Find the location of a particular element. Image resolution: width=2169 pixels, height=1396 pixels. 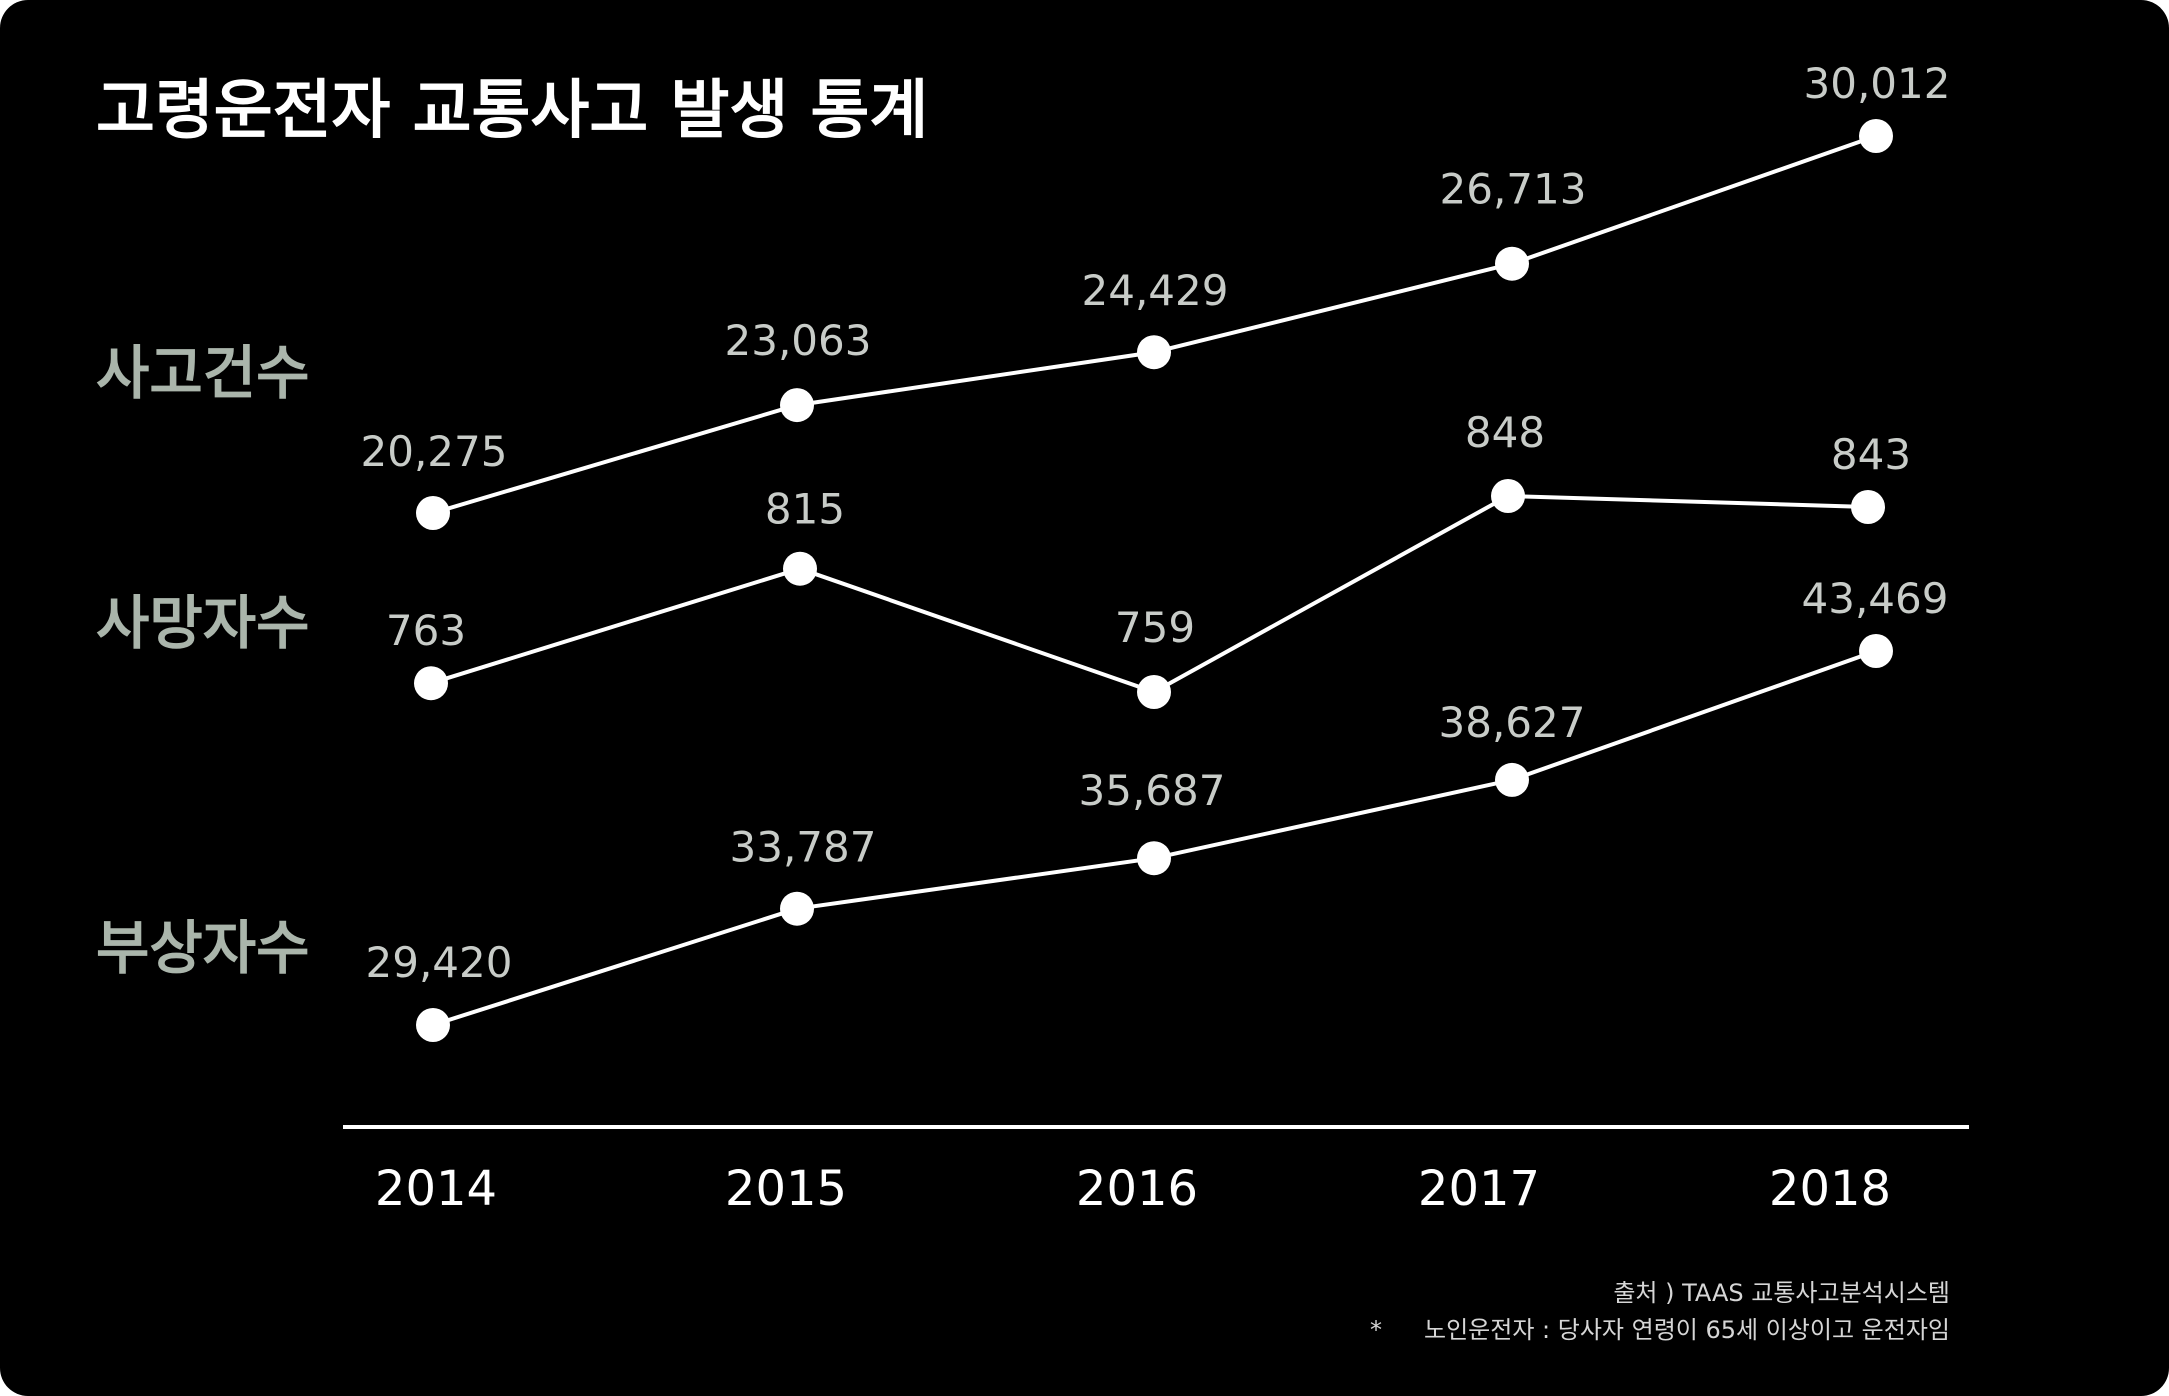

data-label-2-2014: 763 is located at coordinates (426, 630).